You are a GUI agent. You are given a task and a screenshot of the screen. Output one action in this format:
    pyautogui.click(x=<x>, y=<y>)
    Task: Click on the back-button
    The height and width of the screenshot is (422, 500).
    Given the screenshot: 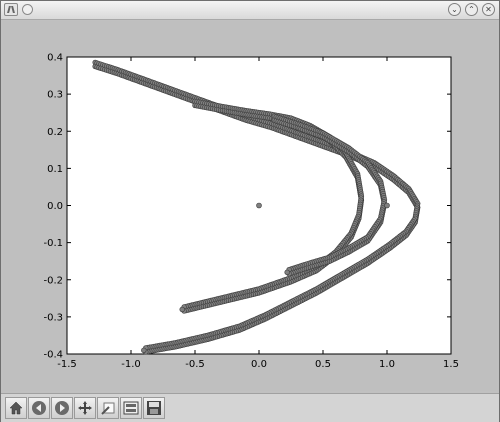 What is the action you would take?
    pyautogui.click(x=39, y=408)
    